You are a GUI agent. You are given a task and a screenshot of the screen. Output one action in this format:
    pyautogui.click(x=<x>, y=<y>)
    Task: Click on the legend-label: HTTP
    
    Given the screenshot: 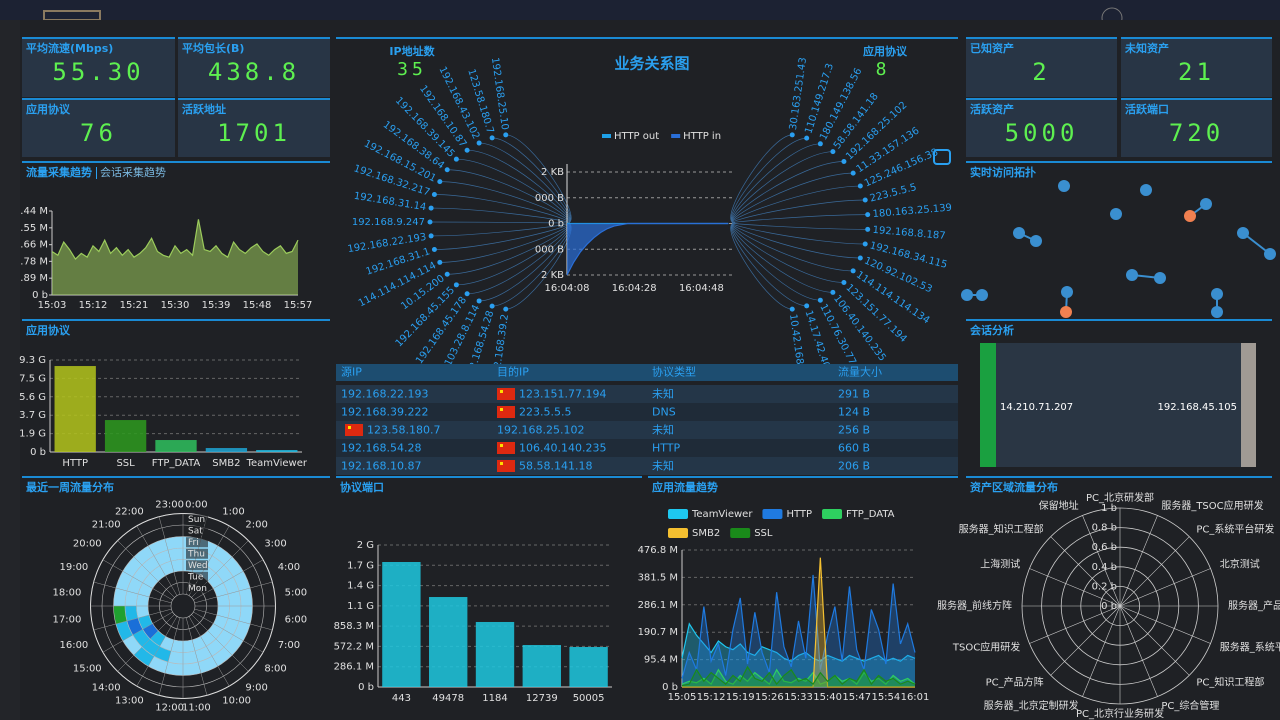 What is the action you would take?
    pyautogui.click(x=799, y=514)
    